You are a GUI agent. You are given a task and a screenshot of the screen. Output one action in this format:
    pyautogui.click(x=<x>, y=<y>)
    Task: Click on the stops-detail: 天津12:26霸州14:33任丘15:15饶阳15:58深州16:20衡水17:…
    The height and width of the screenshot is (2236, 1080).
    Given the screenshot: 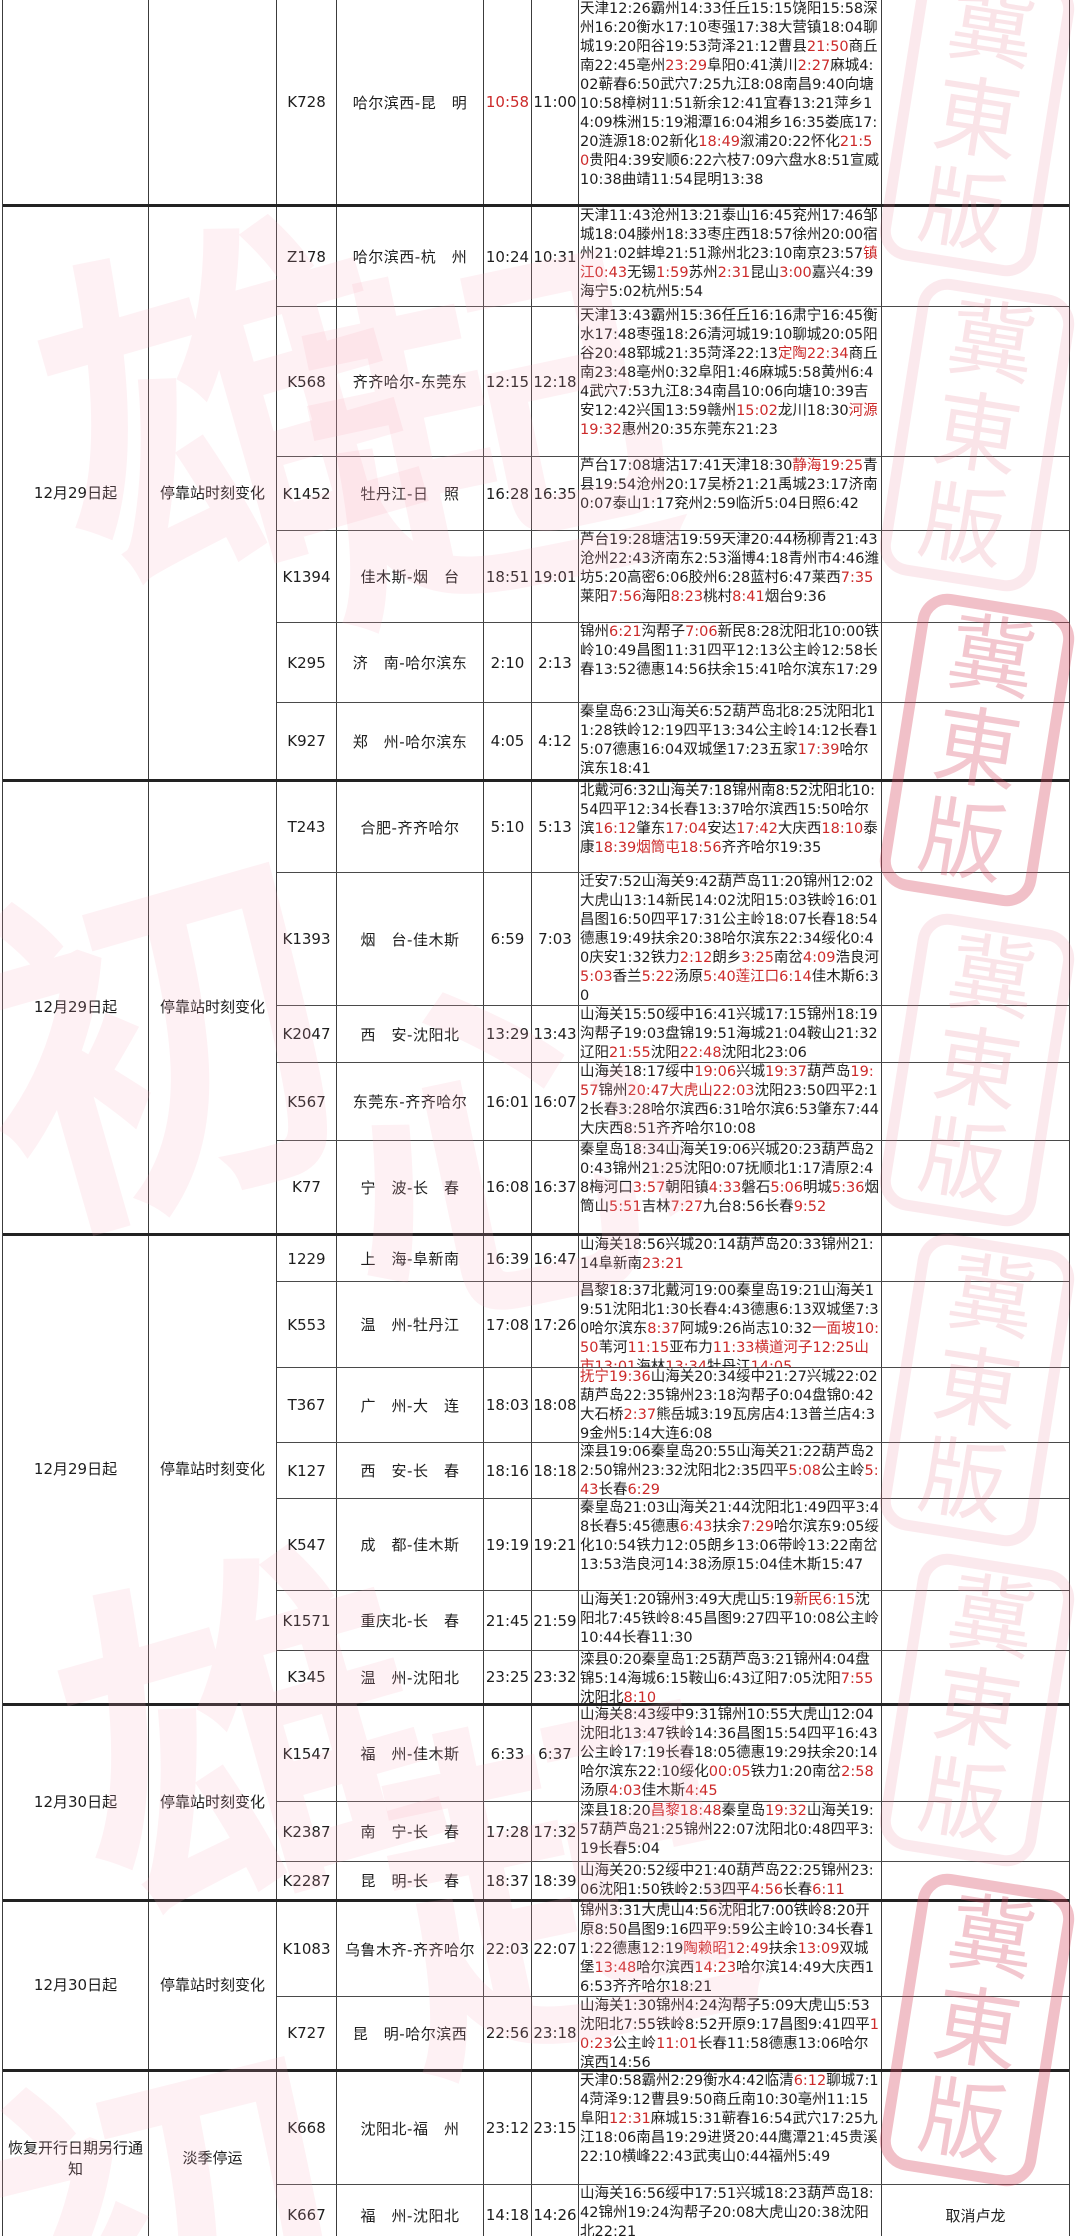 What is the action you would take?
    pyautogui.click(x=730, y=102)
    